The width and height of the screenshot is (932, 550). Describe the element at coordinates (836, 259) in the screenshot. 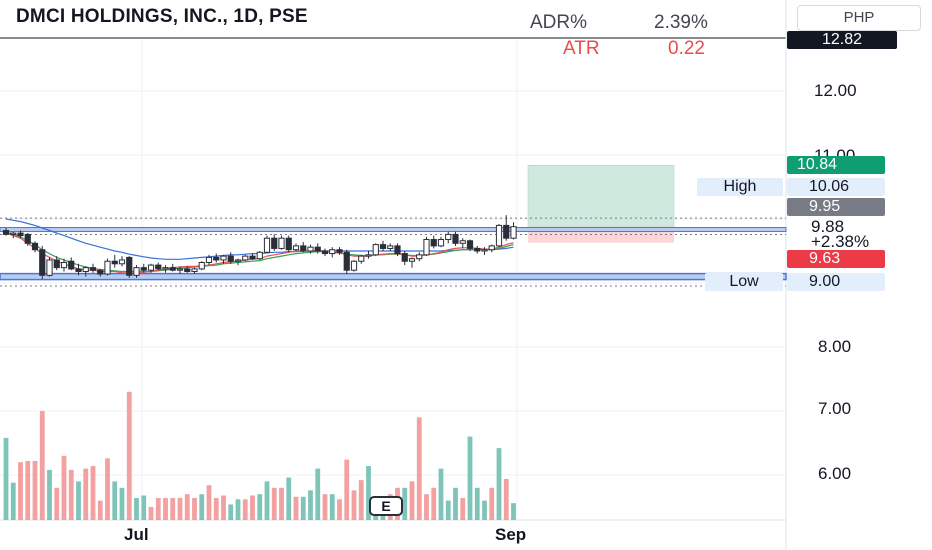

I see `stop-price-badge: 9.63` at that location.